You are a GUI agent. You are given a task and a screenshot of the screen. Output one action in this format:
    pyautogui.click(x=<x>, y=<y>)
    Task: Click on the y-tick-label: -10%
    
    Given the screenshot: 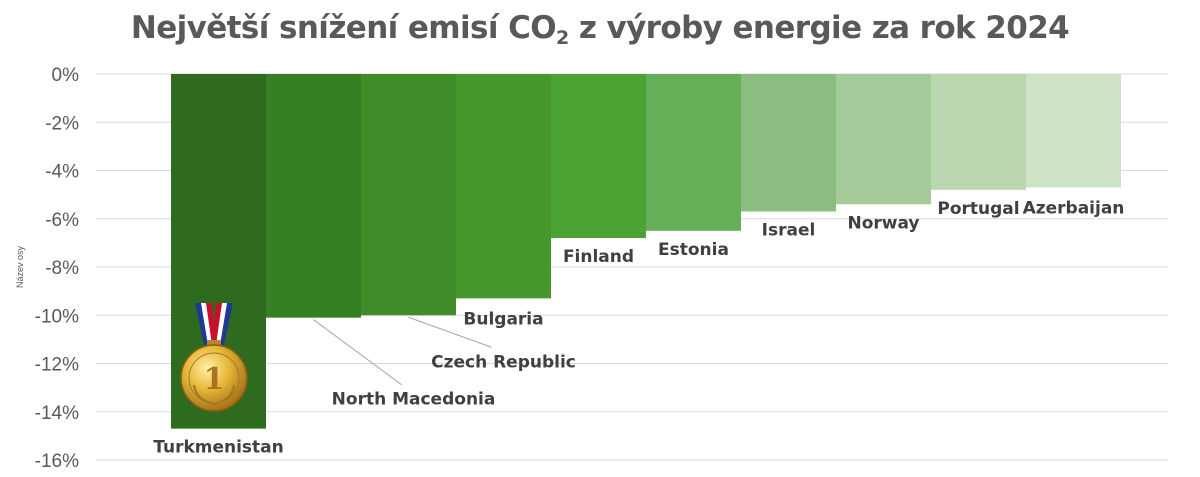 What is the action you would take?
    pyautogui.click(x=57, y=316)
    